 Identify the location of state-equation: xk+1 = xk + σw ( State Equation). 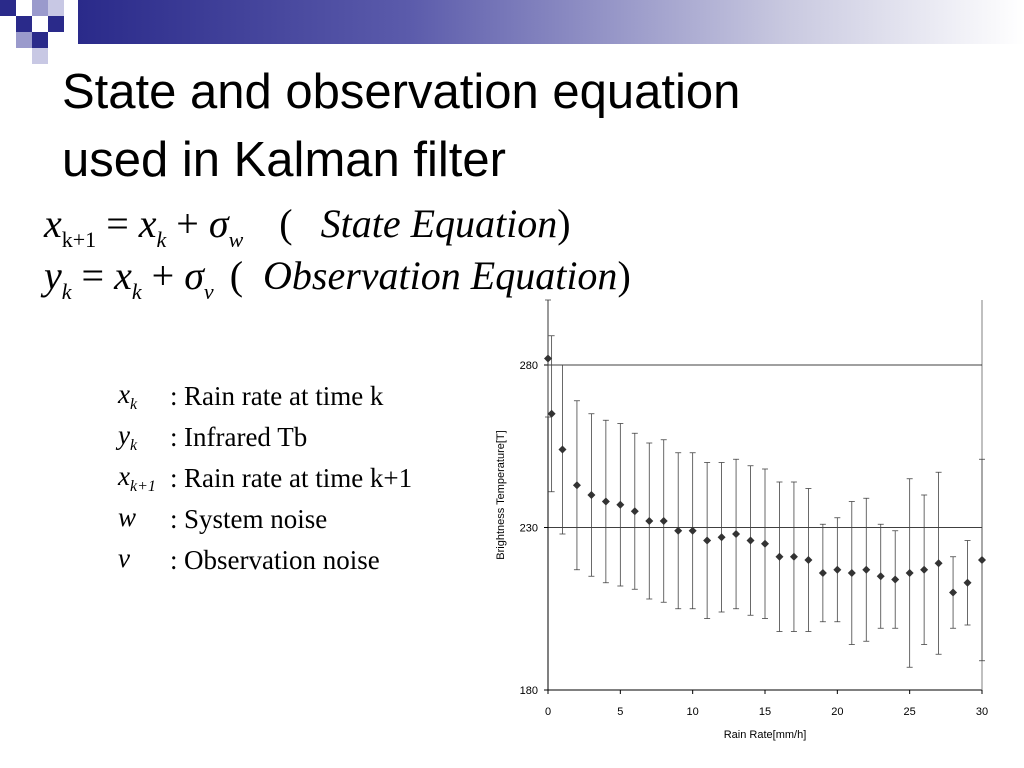
(307, 226).